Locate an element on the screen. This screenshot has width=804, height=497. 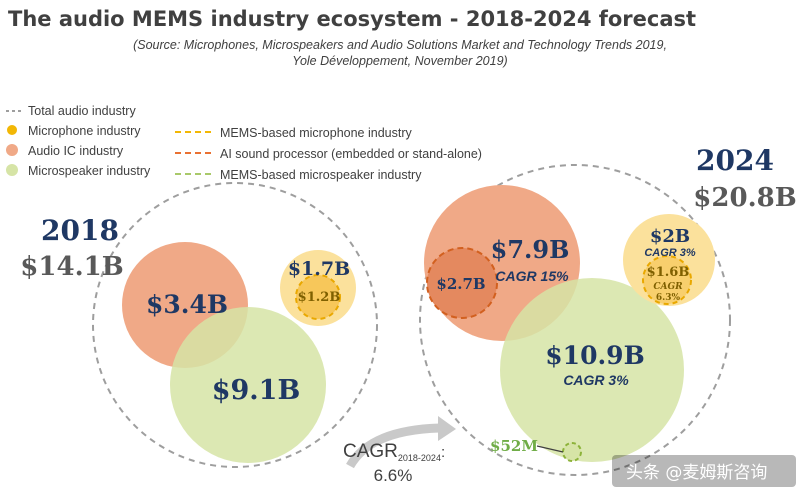
cagr-arrow-head is located at coordinates (447, 428).